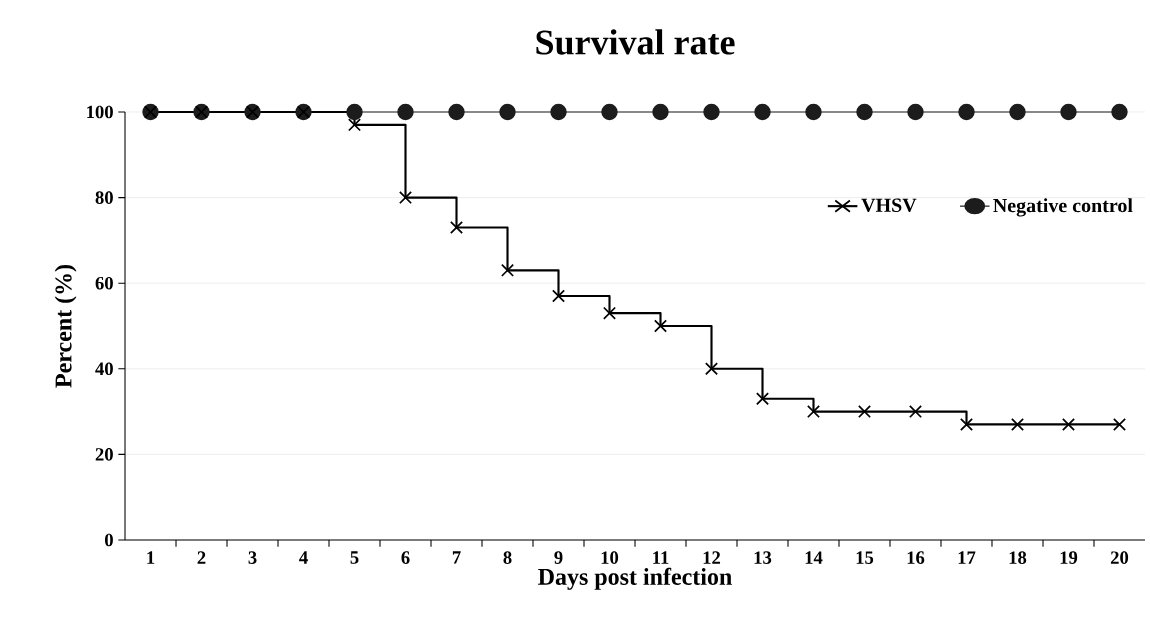 The height and width of the screenshot is (617, 1150). I want to click on x-tick-label: 7, so click(456, 557).